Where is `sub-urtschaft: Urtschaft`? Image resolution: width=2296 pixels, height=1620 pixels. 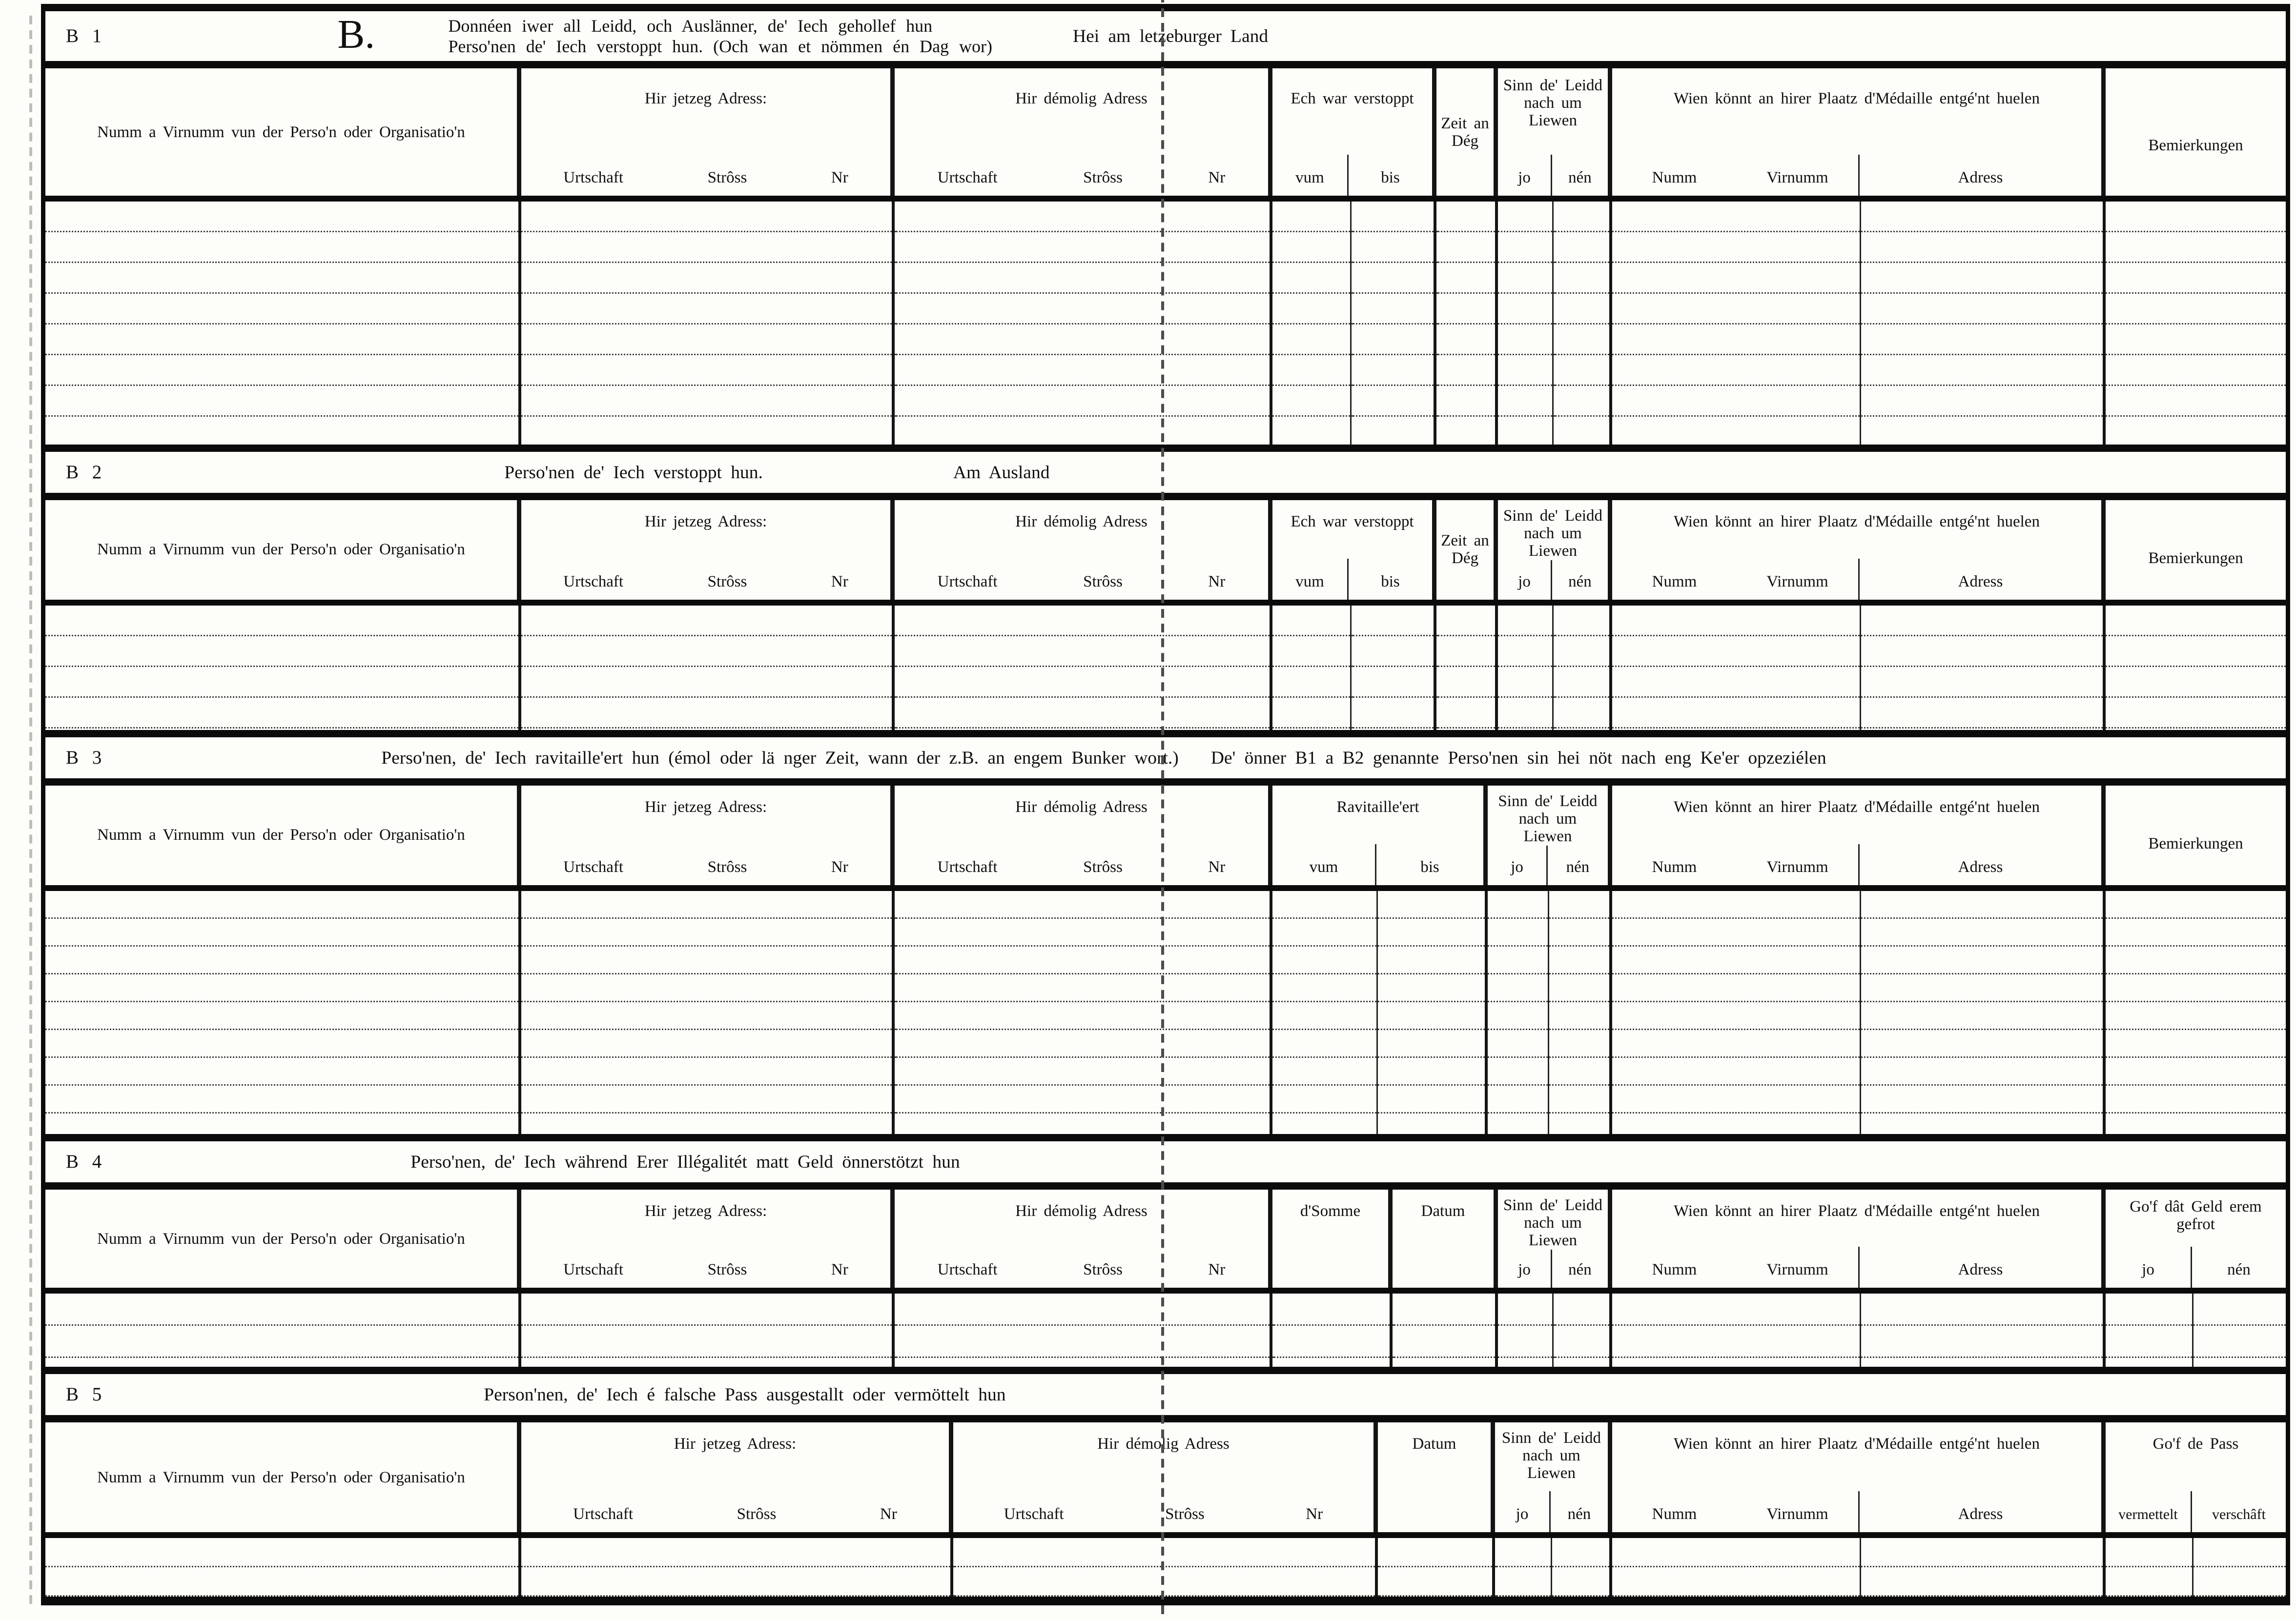 sub-urtschaft: Urtschaft is located at coordinates (967, 582).